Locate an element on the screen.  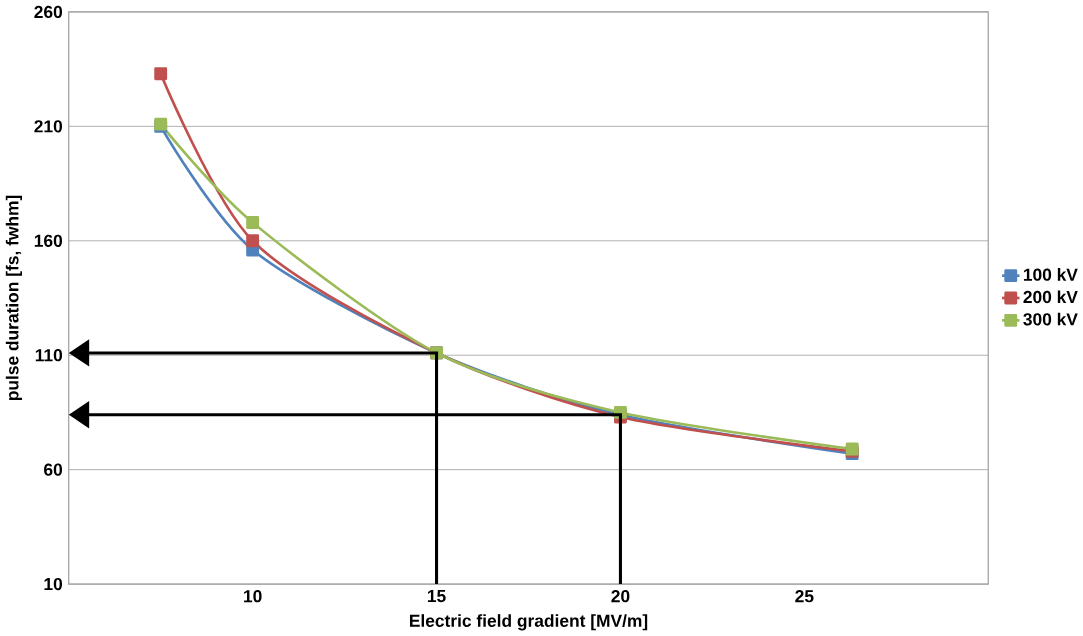
x-tick-label: 10 is located at coordinates (253, 596).